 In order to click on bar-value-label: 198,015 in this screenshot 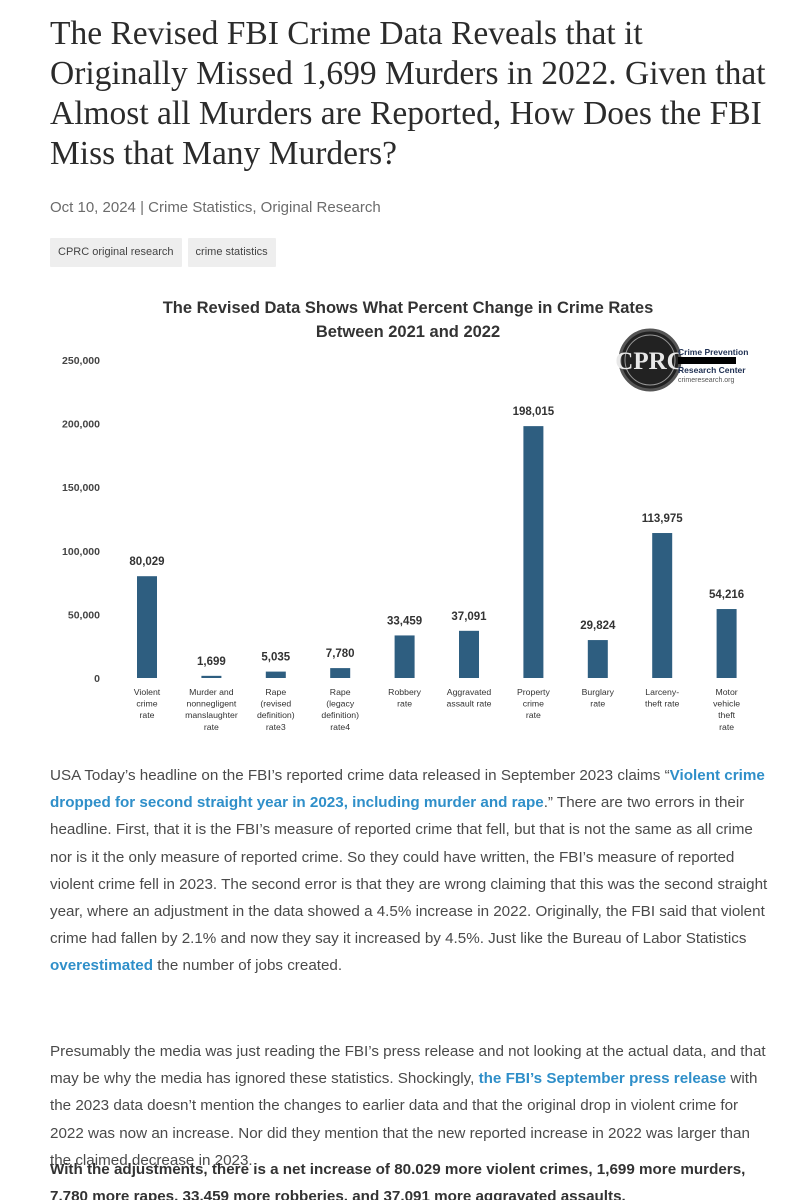, I will do `click(534, 412)`.